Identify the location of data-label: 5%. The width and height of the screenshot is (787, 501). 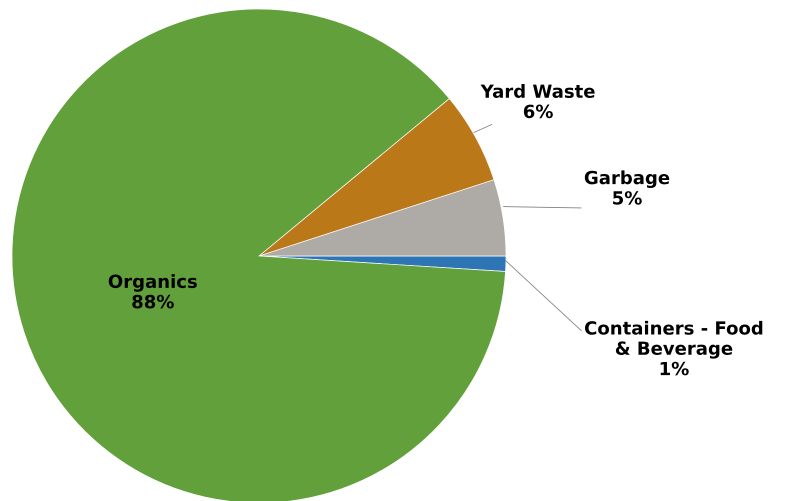
(627, 198).